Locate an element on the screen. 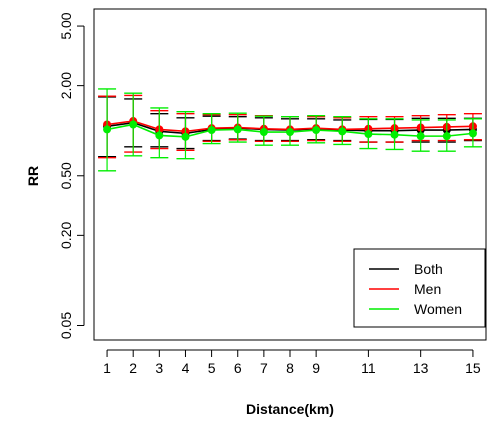 The width and height of the screenshot is (495, 423). legend: Both Men Women is located at coordinates (419, 288).